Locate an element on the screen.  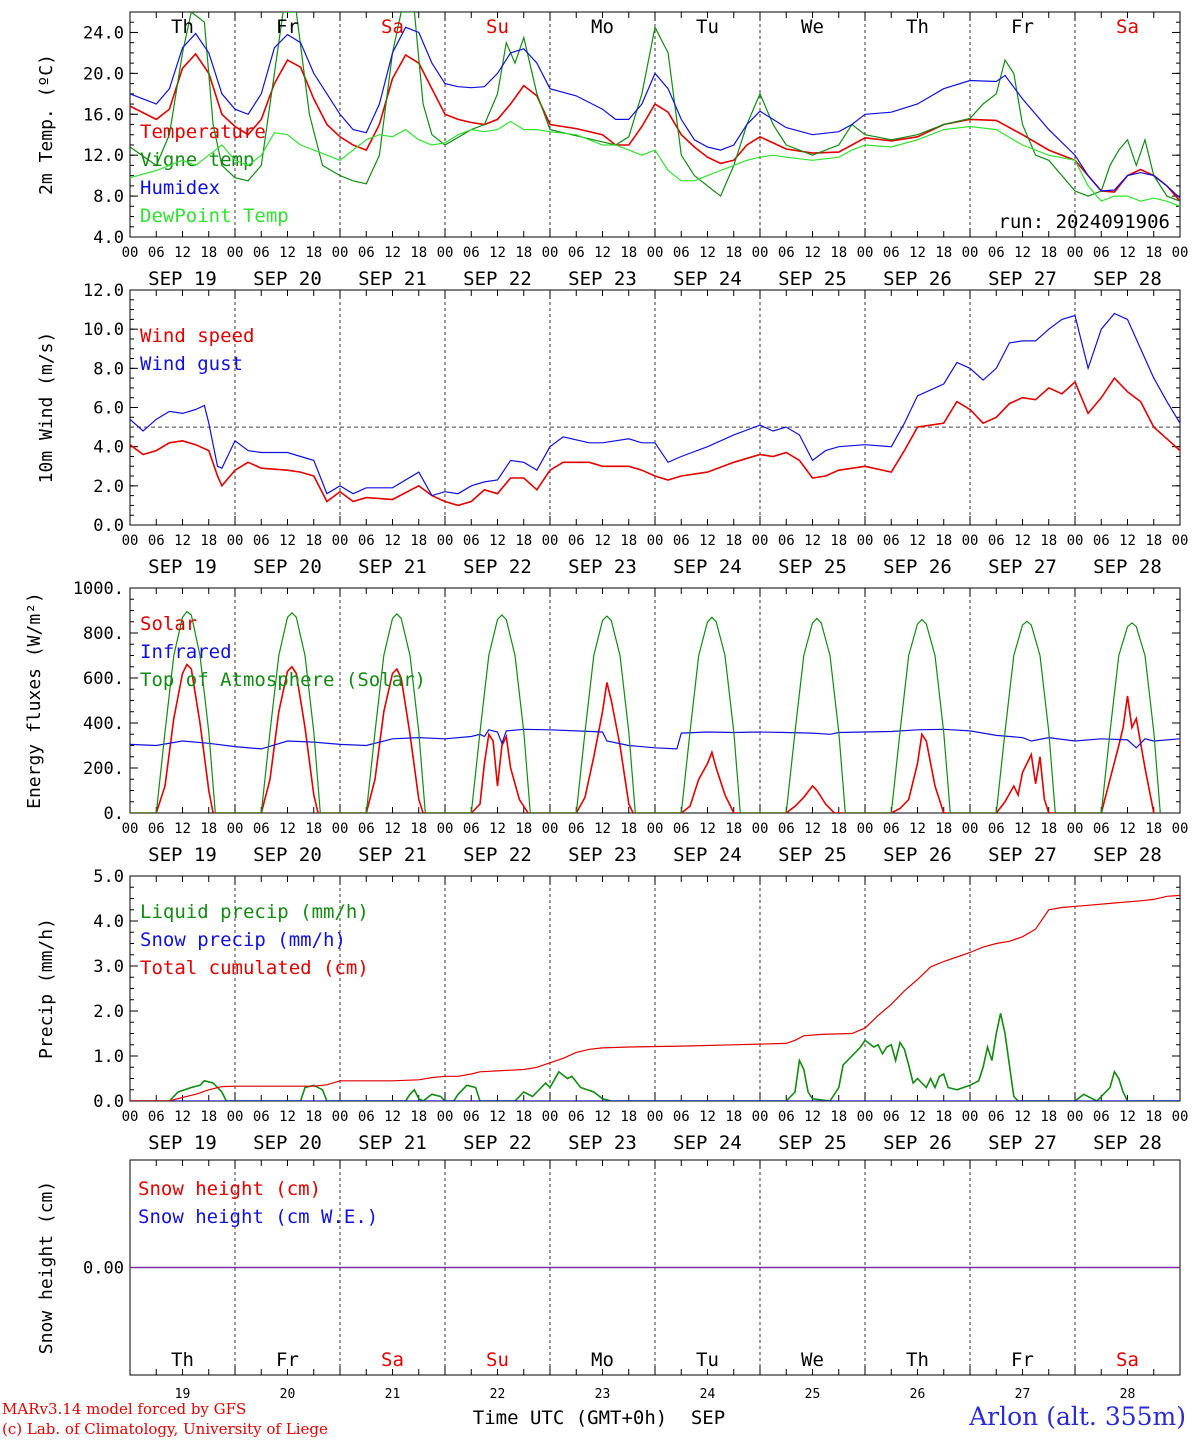
legend-entry: Wind speed is located at coordinates (197, 336).